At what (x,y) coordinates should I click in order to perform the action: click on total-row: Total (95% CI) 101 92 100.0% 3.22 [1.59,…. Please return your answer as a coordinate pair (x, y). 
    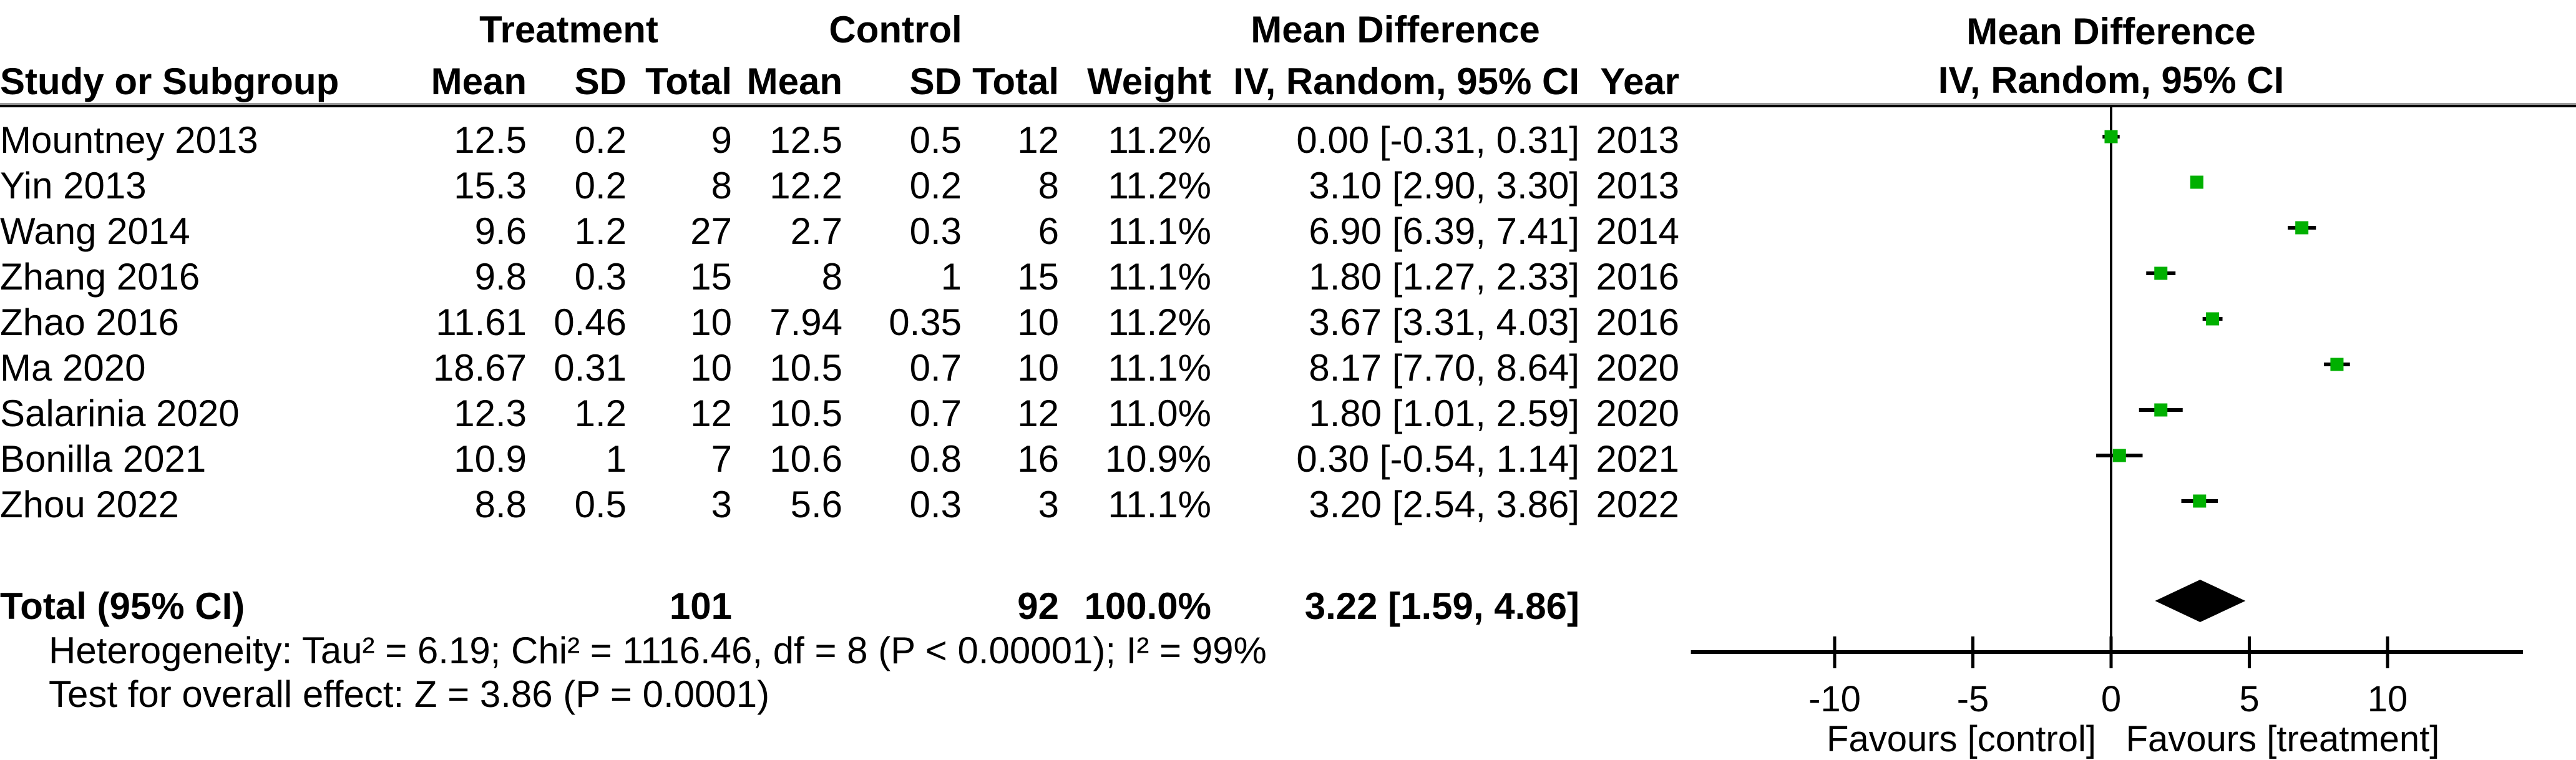
    Looking at the image, I should click on (839, 606).